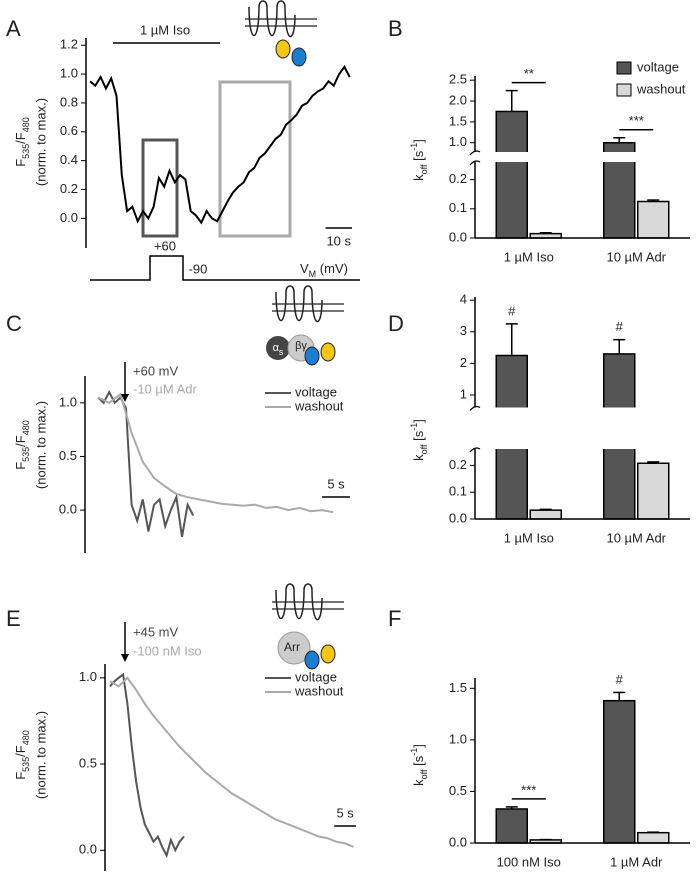  I want to click on y-tick-label: 3, so click(463, 330).